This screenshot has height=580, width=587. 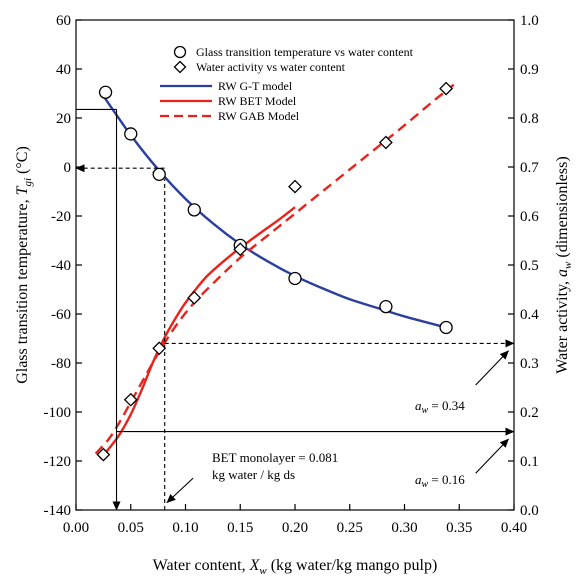 What do you see at coordinates (180, 490) in the screenshot?
I see `bet-pointer-arrow` at bounding box center [180, 490].